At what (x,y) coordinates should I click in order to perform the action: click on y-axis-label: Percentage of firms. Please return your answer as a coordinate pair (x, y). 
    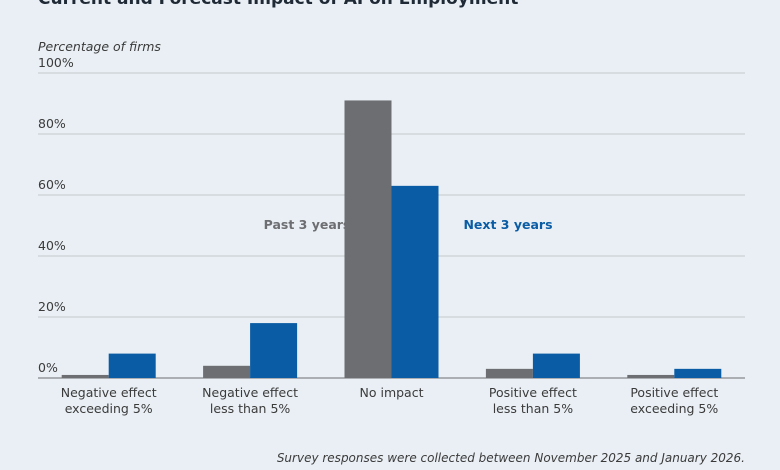
    Looking at the image, I should click on (99, 46).